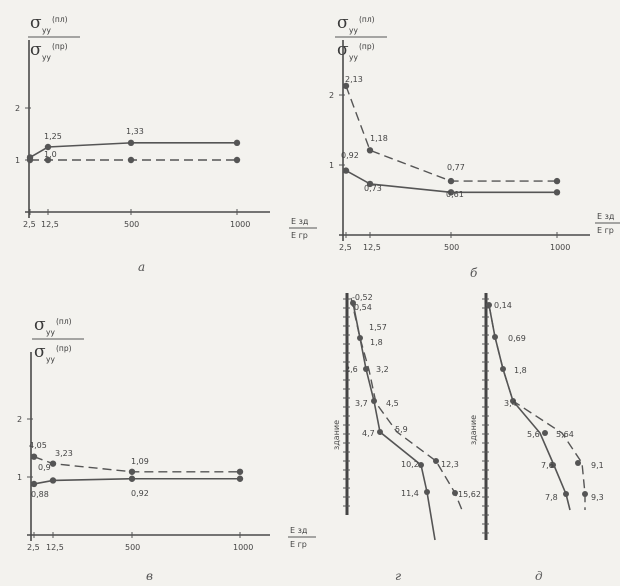  Describe the element at coordinates (474, 273) in the screenshot. I see `panel-caption: б` at that location.